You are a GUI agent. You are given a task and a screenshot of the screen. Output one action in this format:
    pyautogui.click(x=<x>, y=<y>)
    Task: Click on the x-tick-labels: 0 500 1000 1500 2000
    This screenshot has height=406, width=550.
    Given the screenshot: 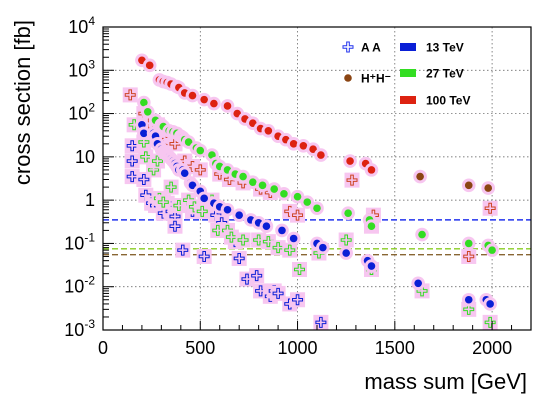 What is the action you would take?
    pyautogui.click(x=305, y=348)
    